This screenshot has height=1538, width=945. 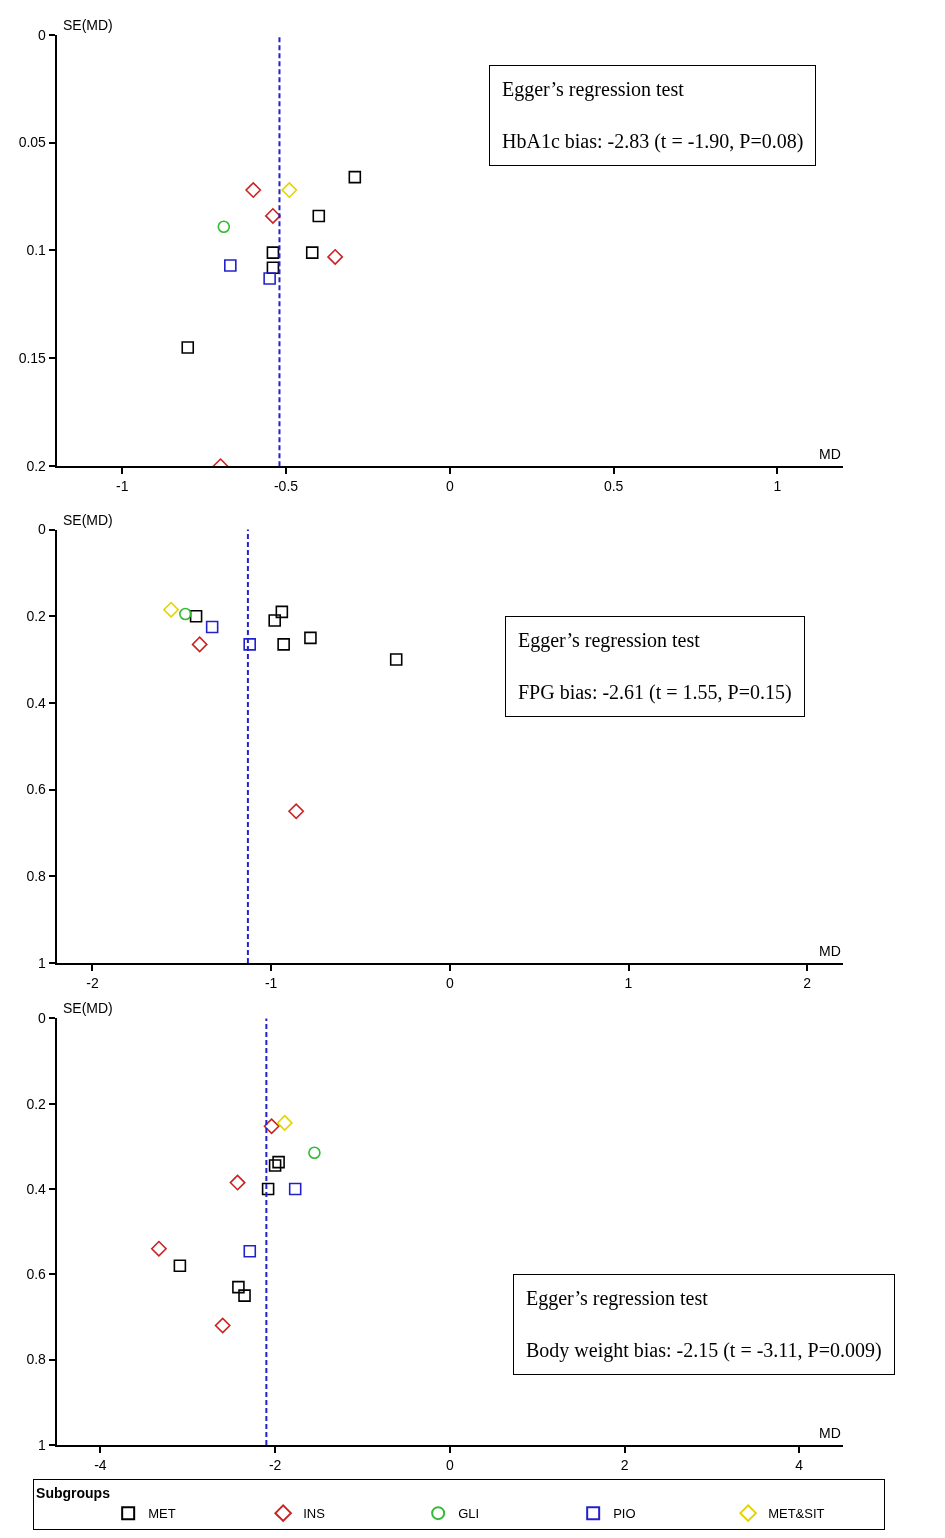 What do you see at coordinates (624, 1514) in the screenshot?
I see `legend-label: PIO` at bounding box center [624, 1514].